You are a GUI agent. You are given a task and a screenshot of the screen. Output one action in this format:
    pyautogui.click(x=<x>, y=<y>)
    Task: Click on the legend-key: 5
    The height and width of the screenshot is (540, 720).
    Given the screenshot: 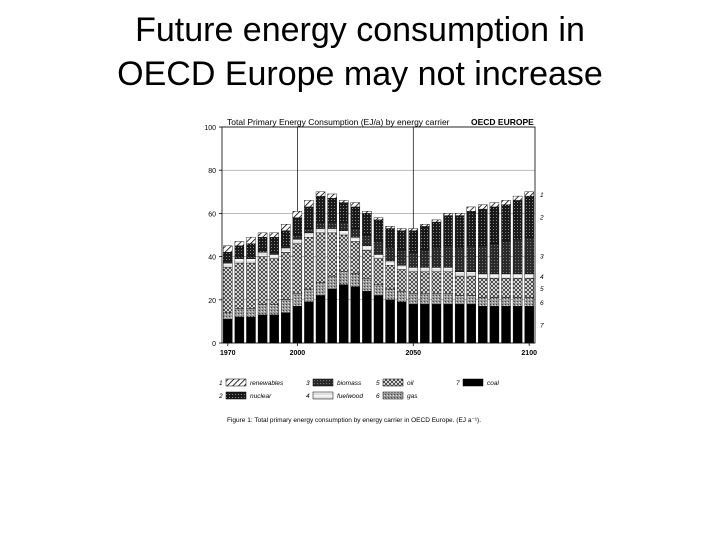 What is the action you would take?
    pyautogui.click(x=378, y=383)
    